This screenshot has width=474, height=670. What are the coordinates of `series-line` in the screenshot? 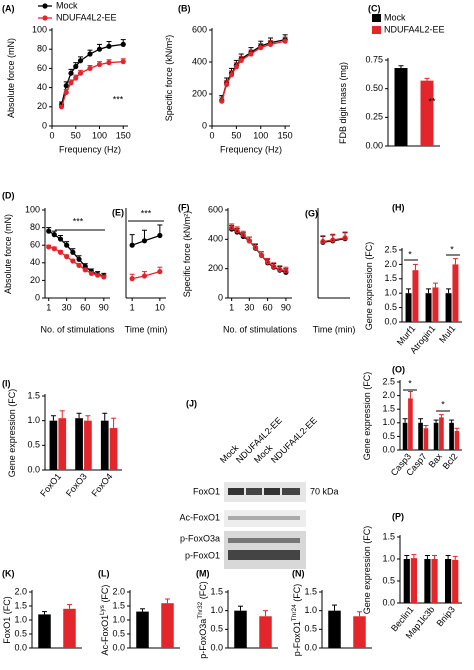 It's located at (76, 262).